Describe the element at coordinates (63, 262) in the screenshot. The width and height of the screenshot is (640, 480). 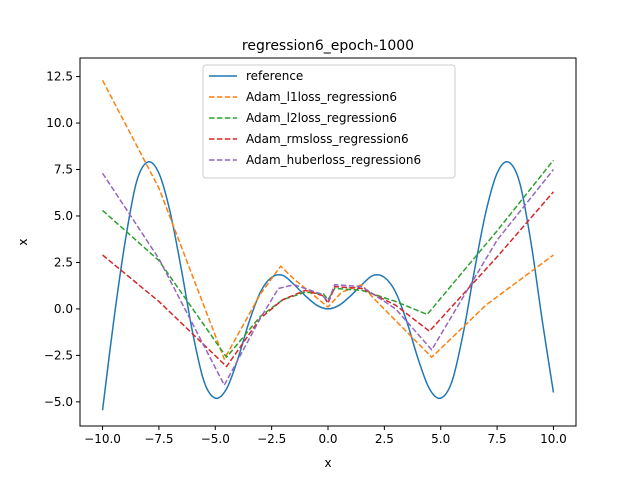
I see `y-tick-label: 2.5` at that location.